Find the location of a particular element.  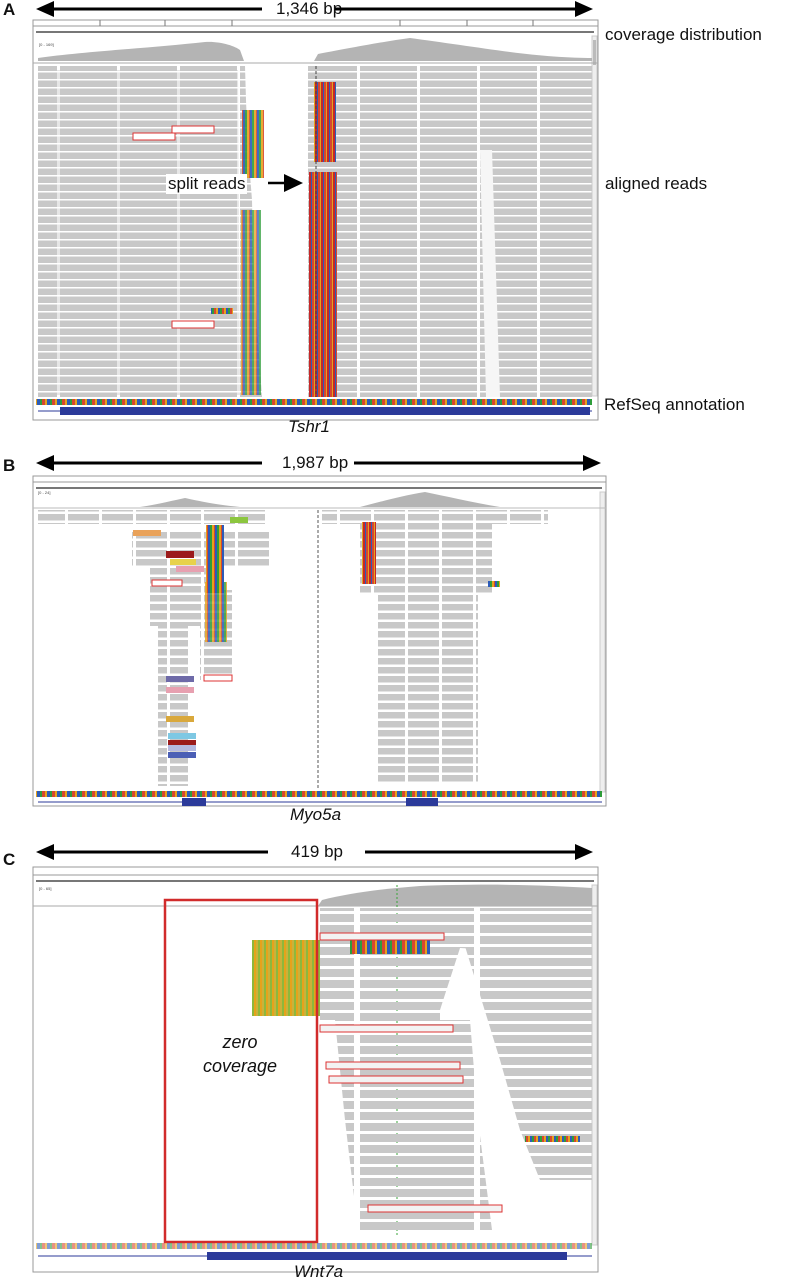

panel-c-gene-name: Wnt7a is located at coordinates (319, 1271).